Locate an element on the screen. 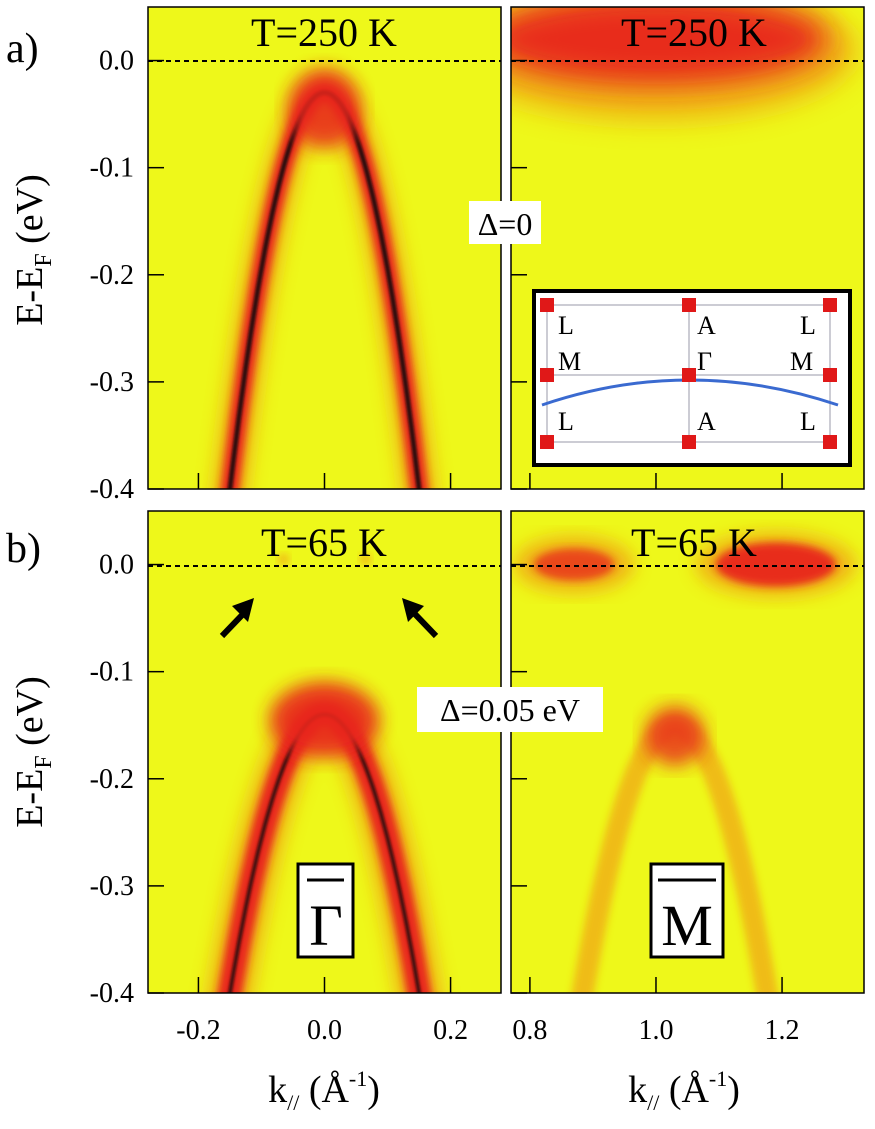 The width and height of the screenshot is (875, 1129). y-axis-label-b: E-EF (eV) is located at coordinates (33, 752).